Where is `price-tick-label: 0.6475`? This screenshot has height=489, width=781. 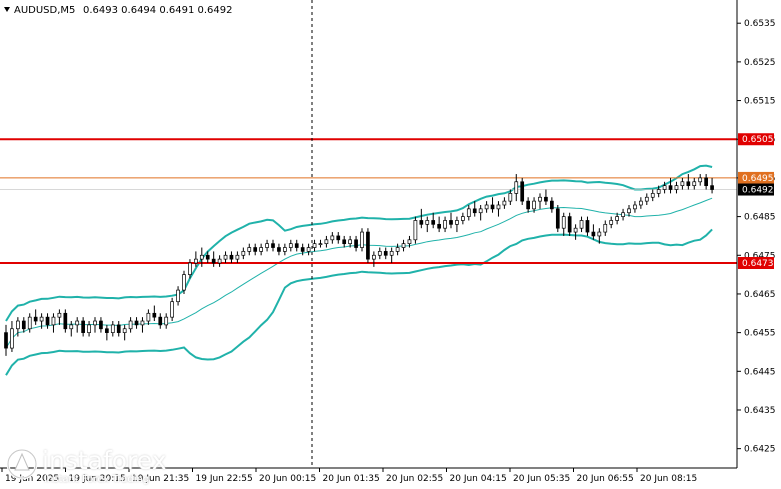 price-tick-label: 0.6475 is located at coordinates (760, 256).